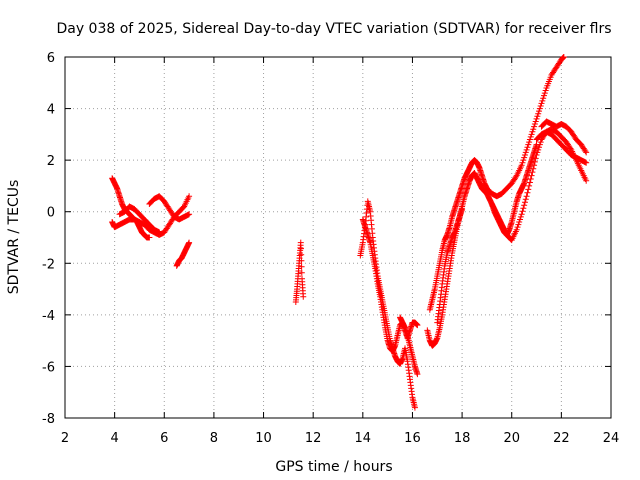  What do you see at coordinates (48, 316) in the screenshot?
I see `y-tick-label: -4` at bounding box center [48, 316].